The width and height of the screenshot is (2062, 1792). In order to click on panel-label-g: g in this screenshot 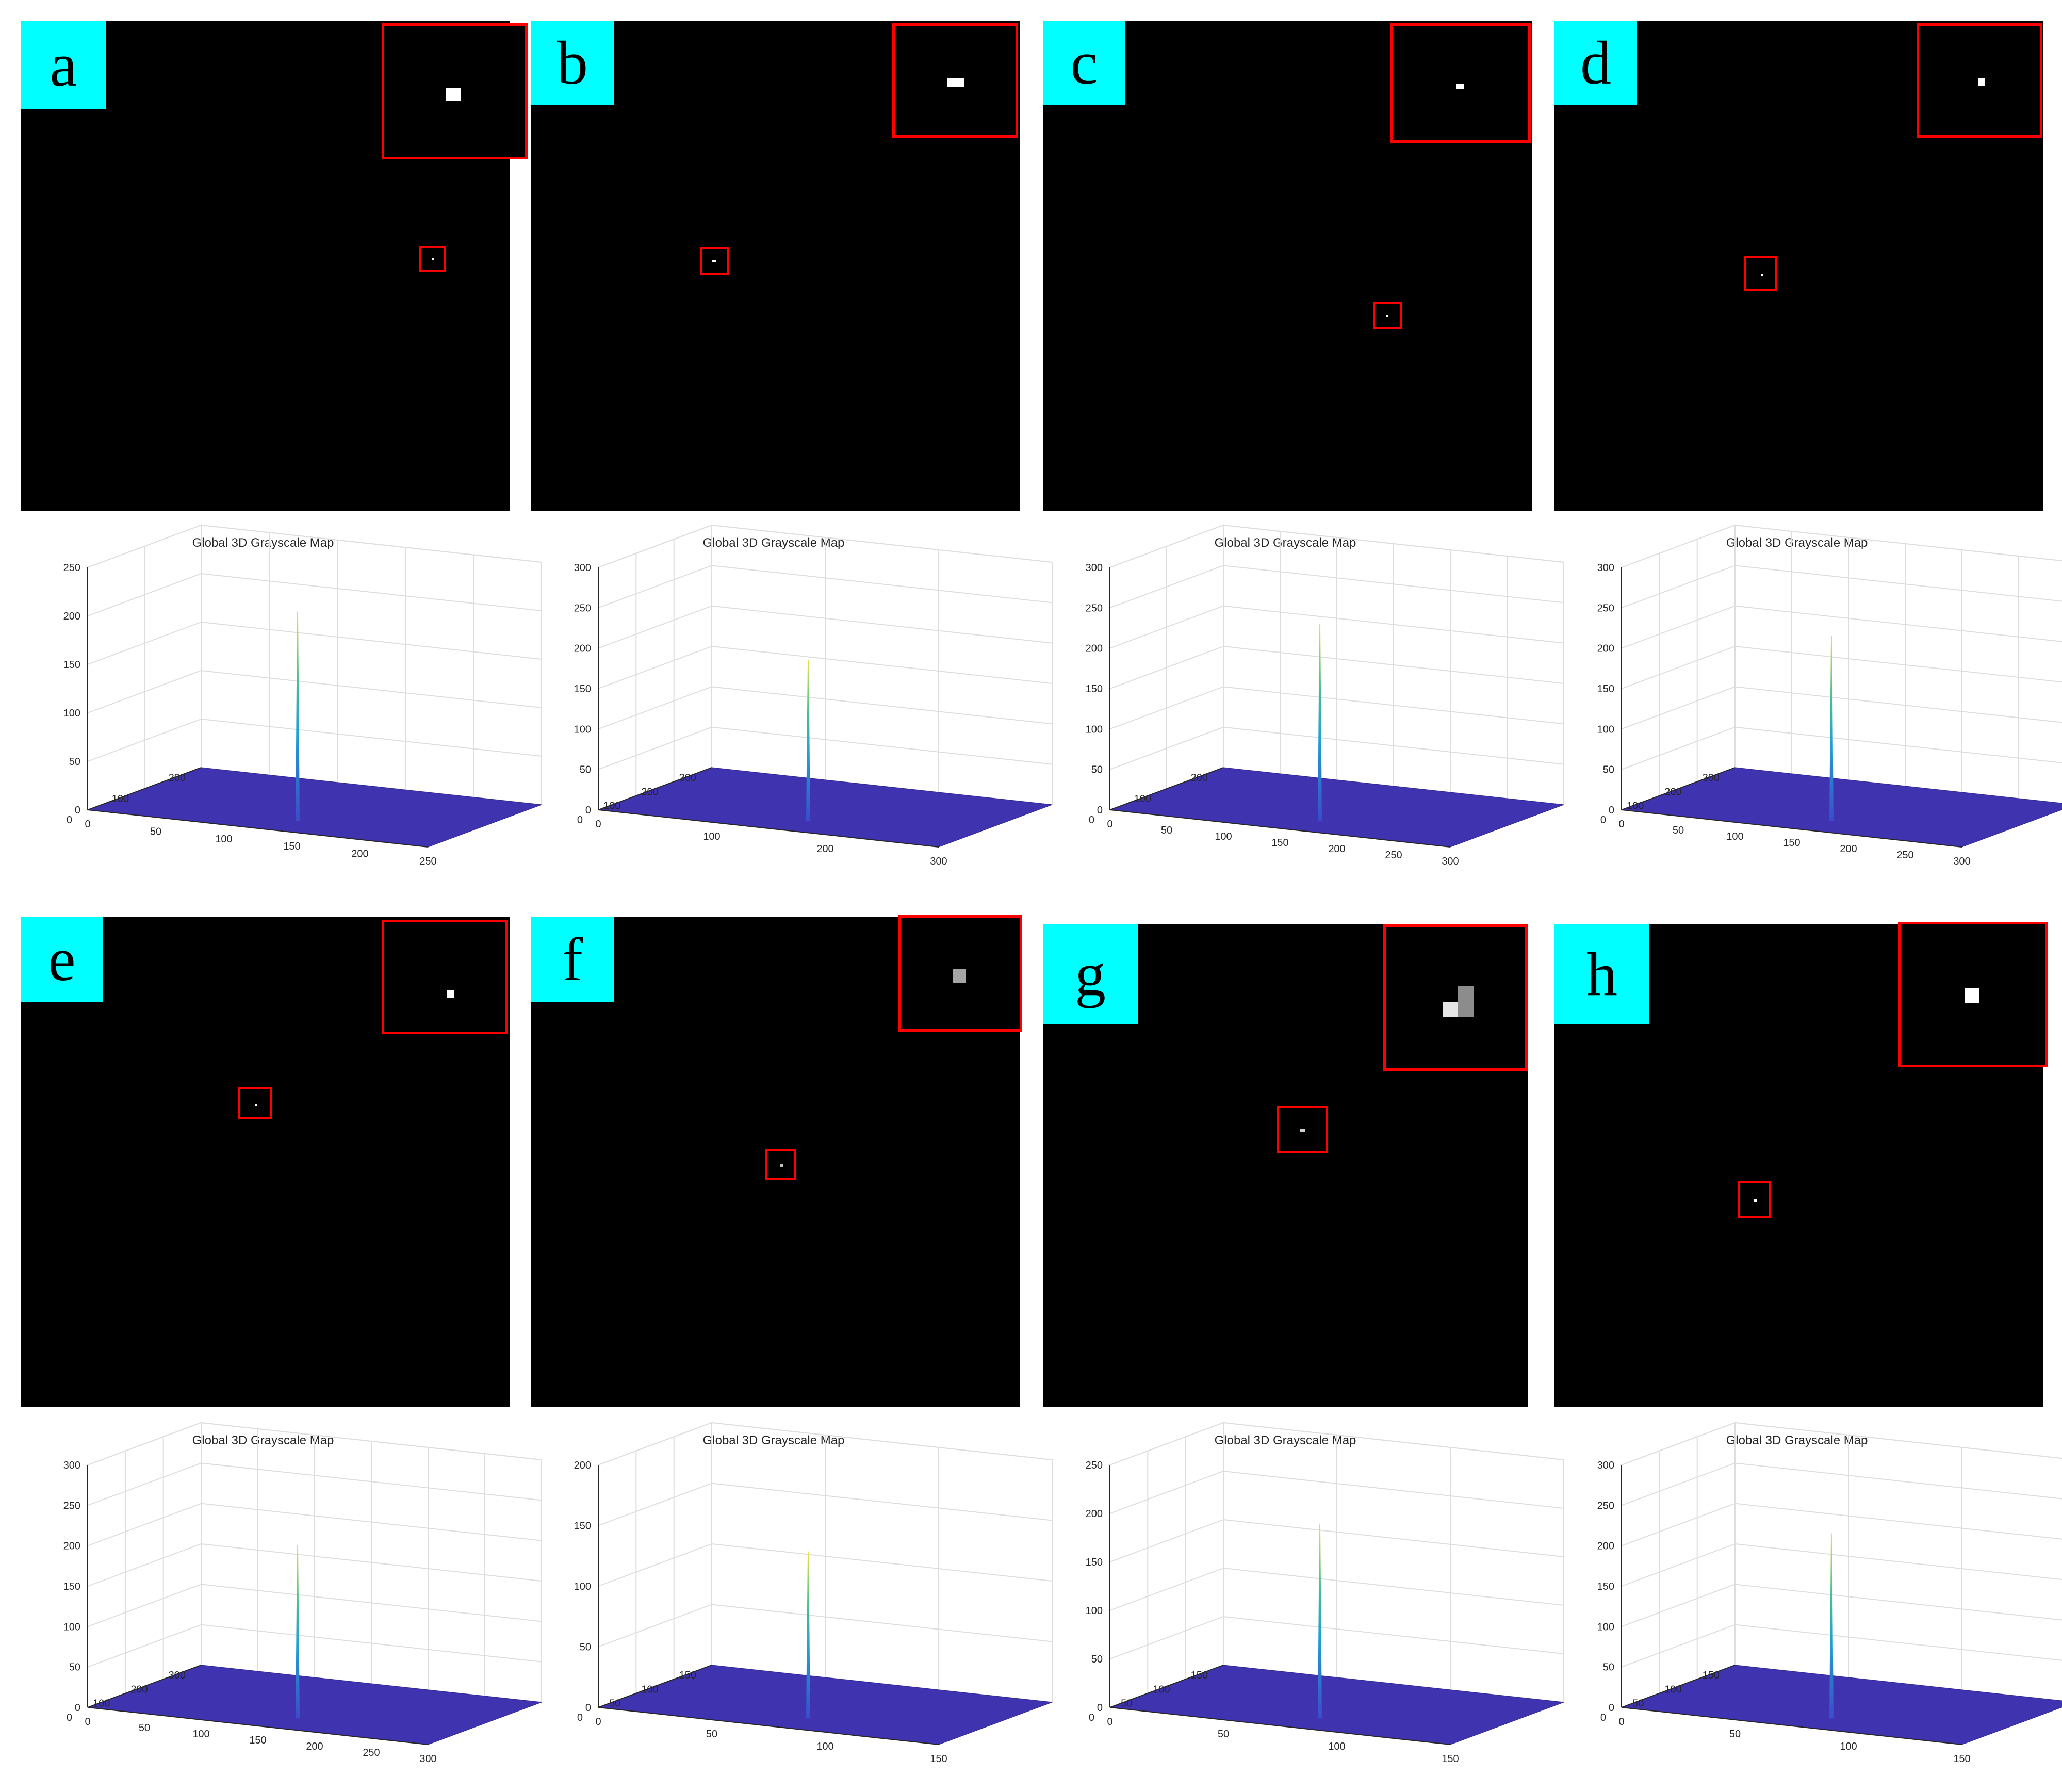, I will do `click(1091, 974)`.